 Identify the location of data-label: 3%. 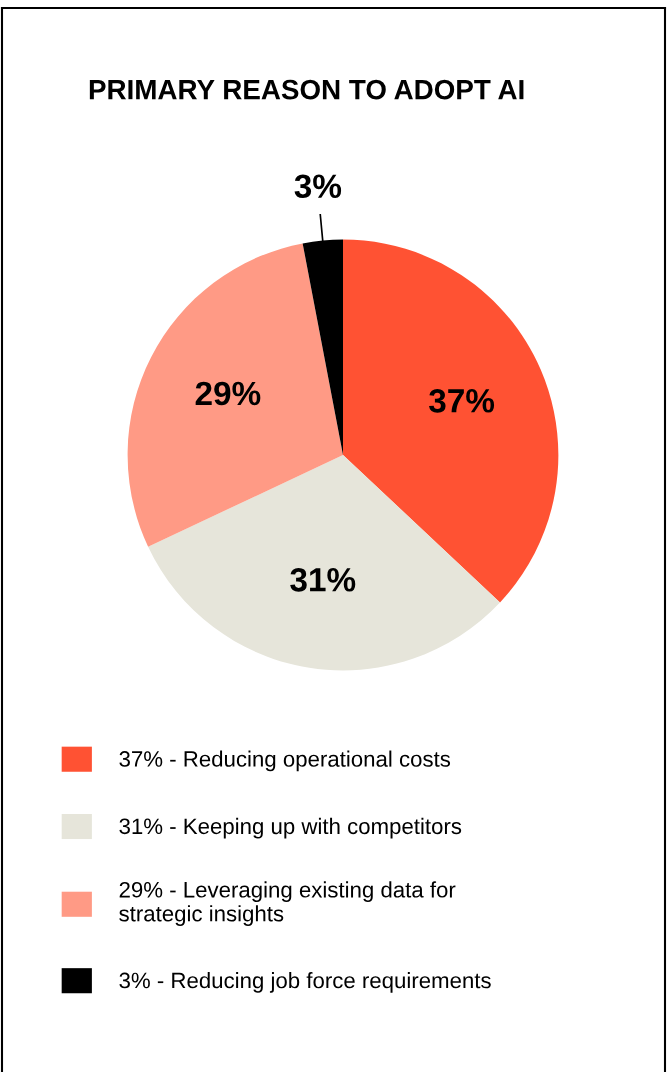
(318, 186).